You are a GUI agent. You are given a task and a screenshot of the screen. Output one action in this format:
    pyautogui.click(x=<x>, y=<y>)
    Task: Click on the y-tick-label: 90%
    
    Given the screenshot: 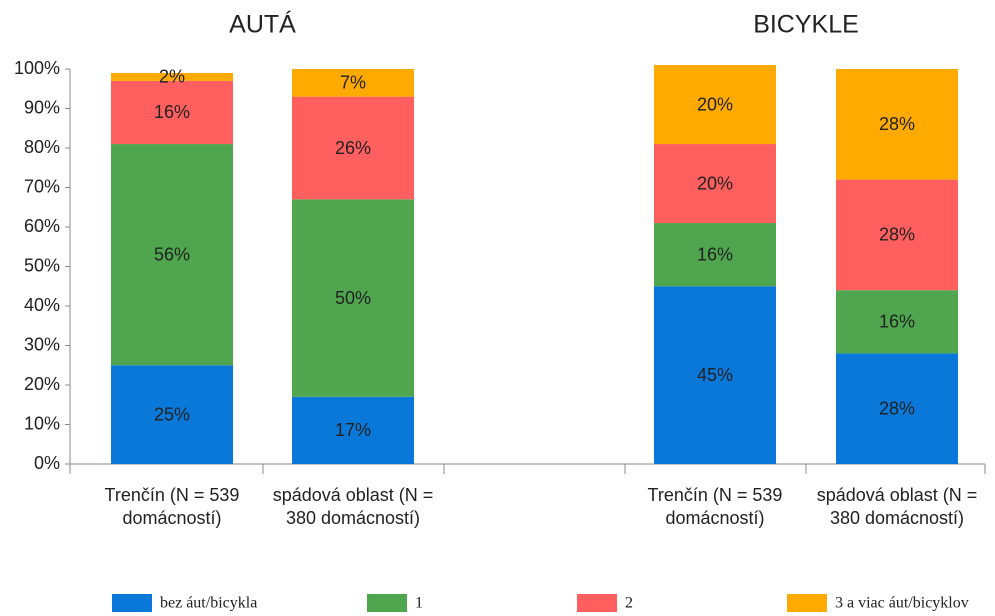 What is the action you would take?
    pyautogui.click(x=42, y=107)
    